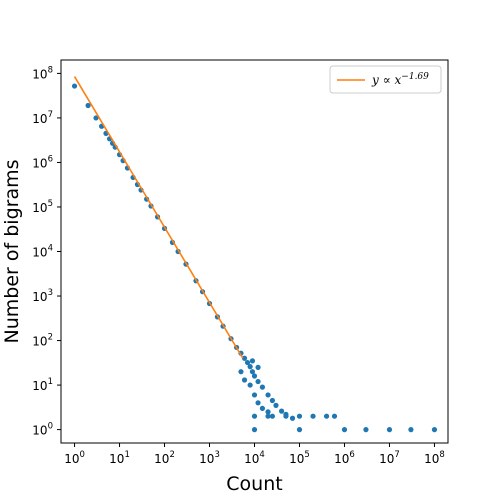 The width and height of the screenshot is (498, 498). Describe the element at coordinates (50, 249) in the screenshot. I see `y-tick-exponent: 4` at that location.